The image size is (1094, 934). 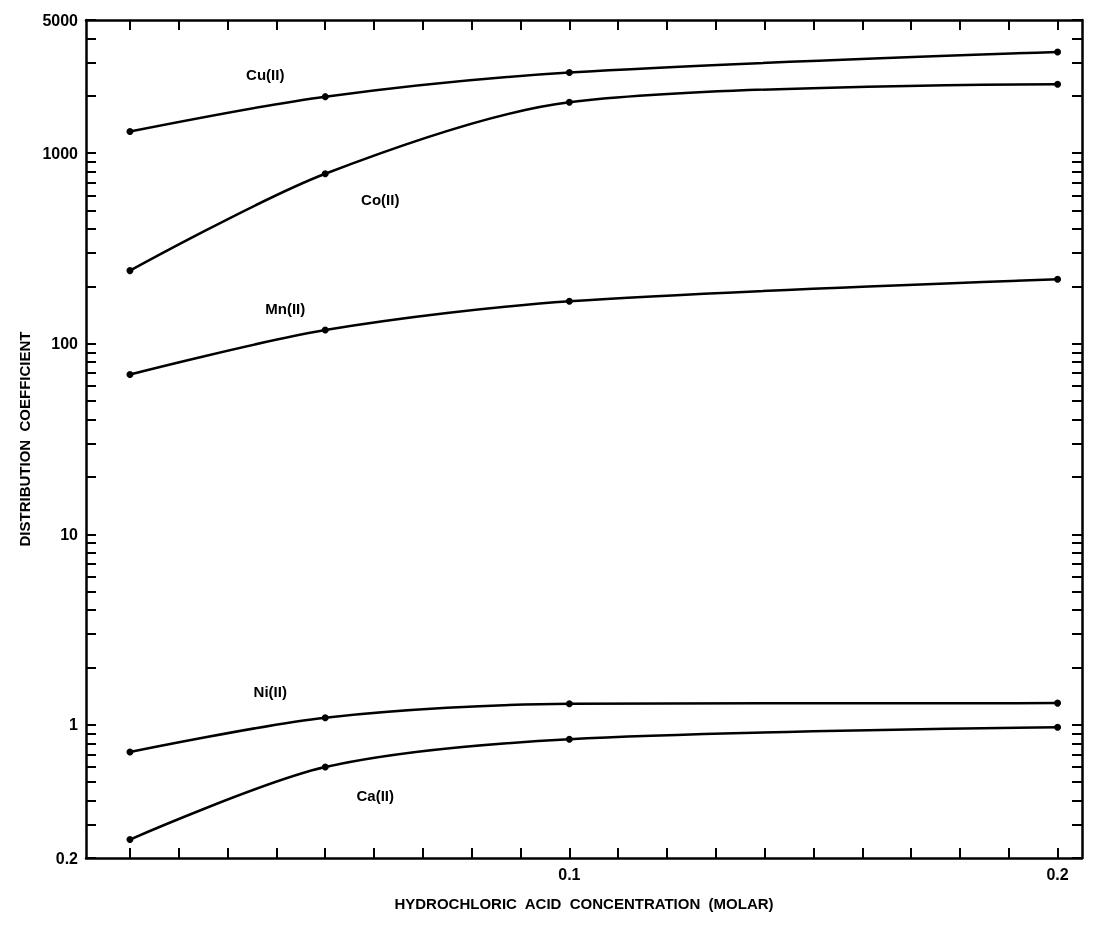 What do you see at coordinates (67, 858) in the screenshot?
I see `y-tick-label: 0.2` at bounding box center [67, 858].